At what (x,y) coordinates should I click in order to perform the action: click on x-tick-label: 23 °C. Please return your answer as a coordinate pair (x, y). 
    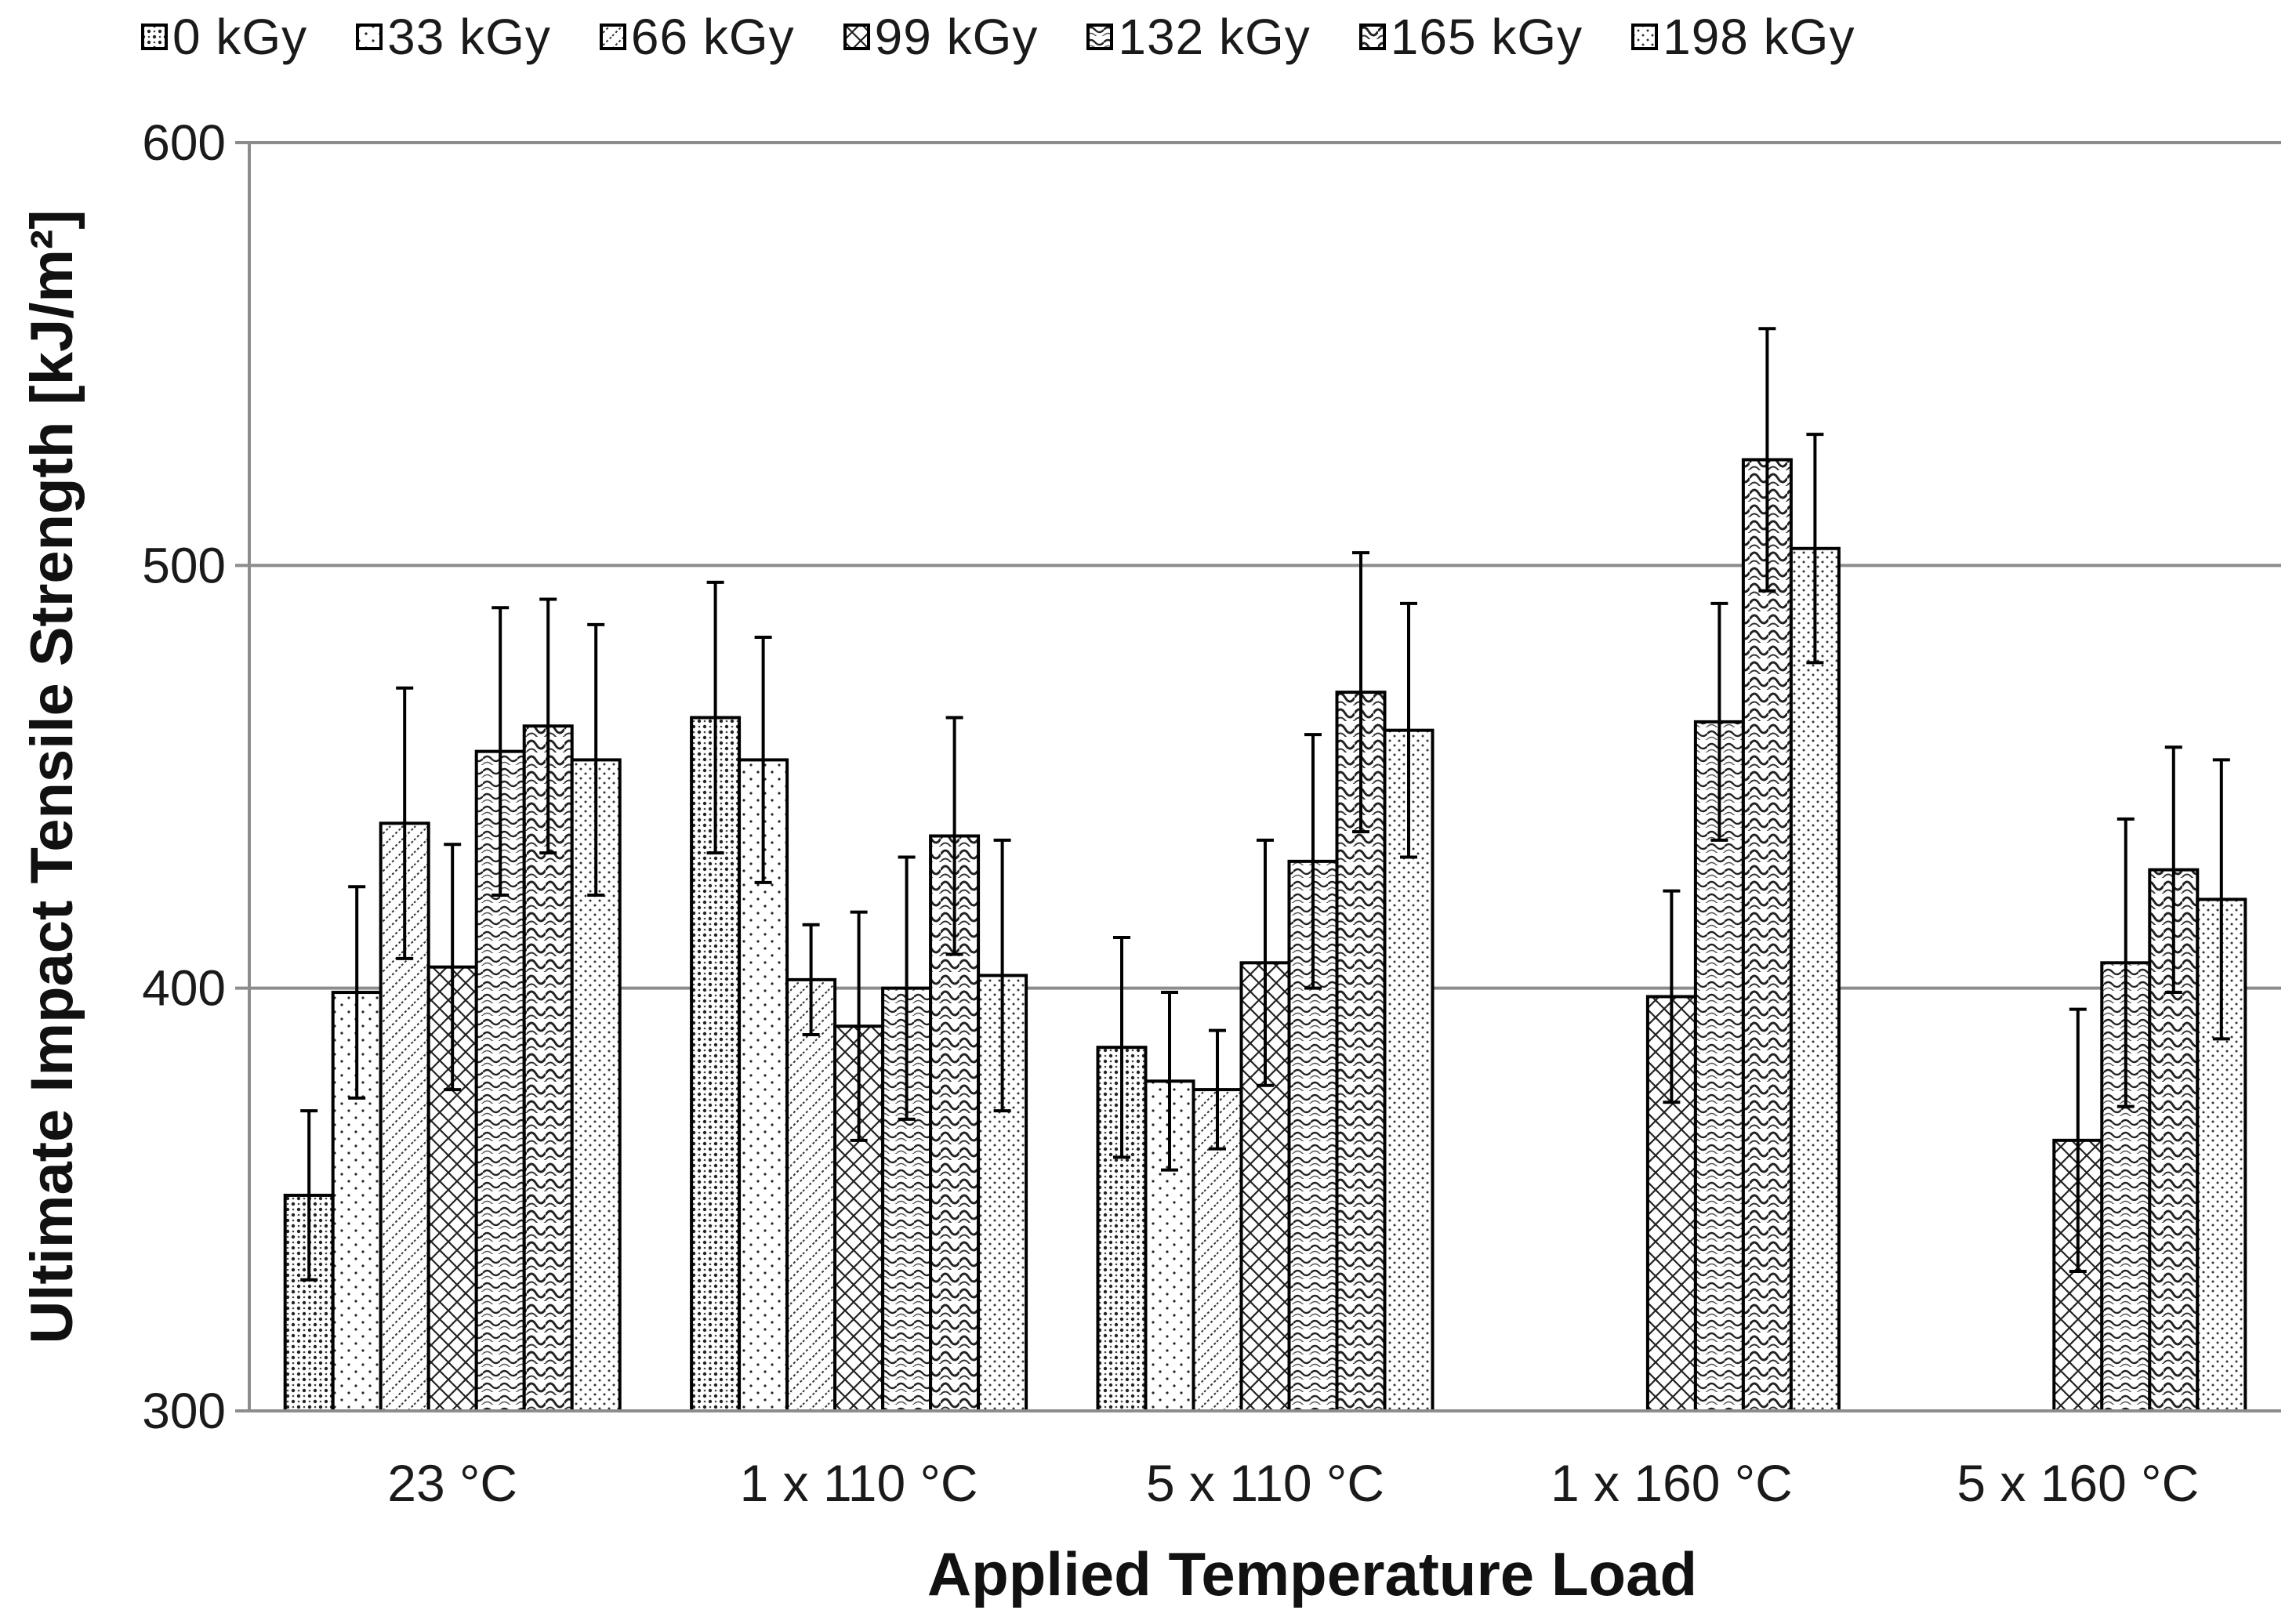
    Looking at the image, I should click on (452, 1483).